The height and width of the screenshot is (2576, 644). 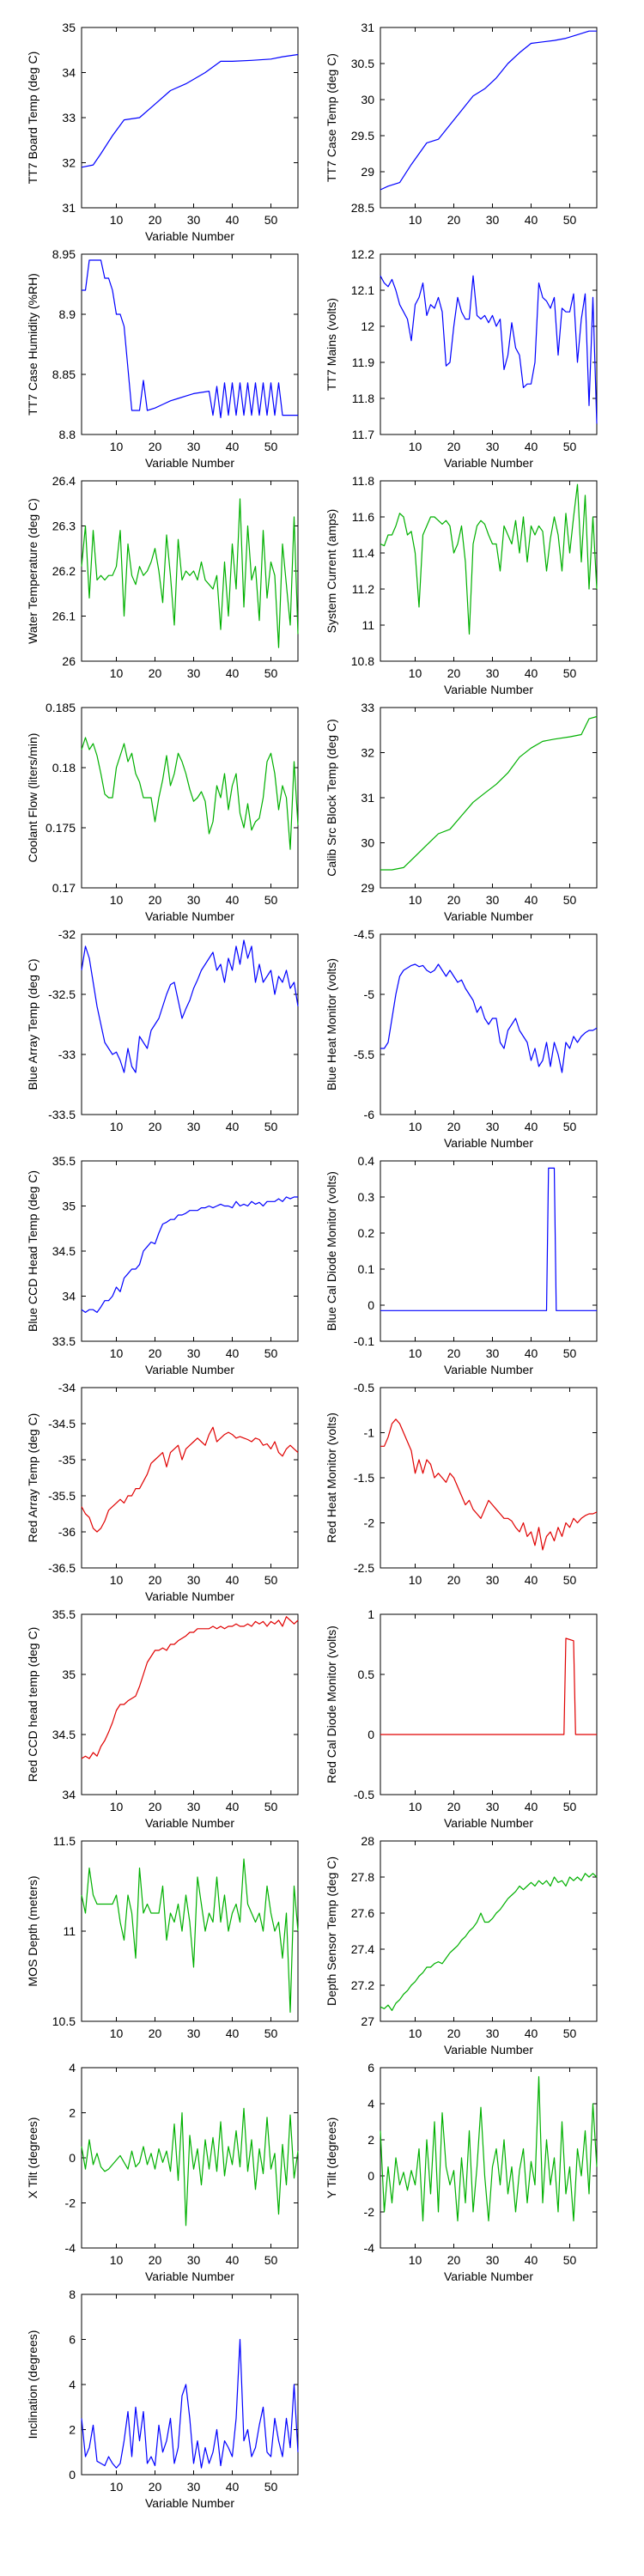 What do you see at coordinates (332, 797) in the screenshot?
I see `y-axis-label: Calib Src Block Temp (deg C)` at bounding box center [332, 797].